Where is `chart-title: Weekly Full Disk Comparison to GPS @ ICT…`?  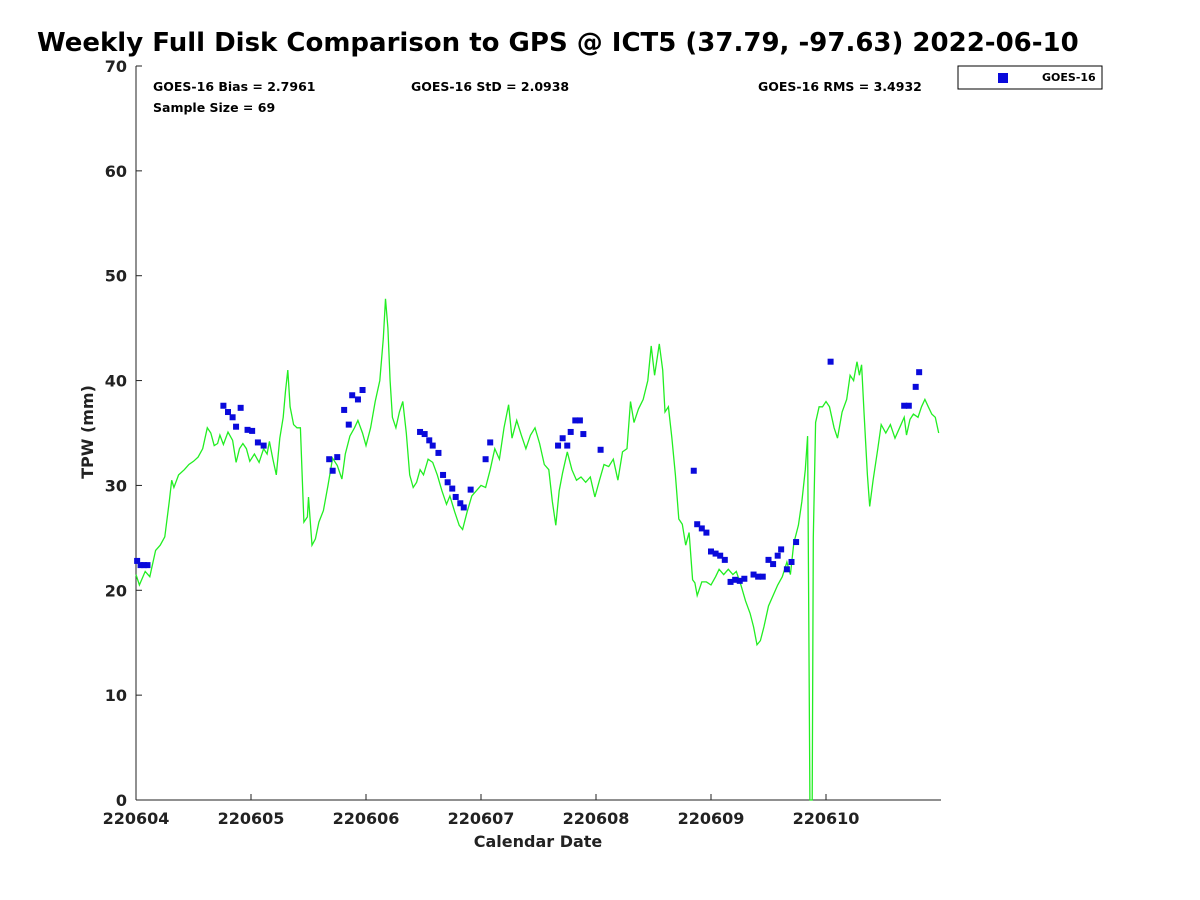 chart-title: Weekly Full Disk Comparison to GPS @ ICT… is located at coordinates (558, 43).